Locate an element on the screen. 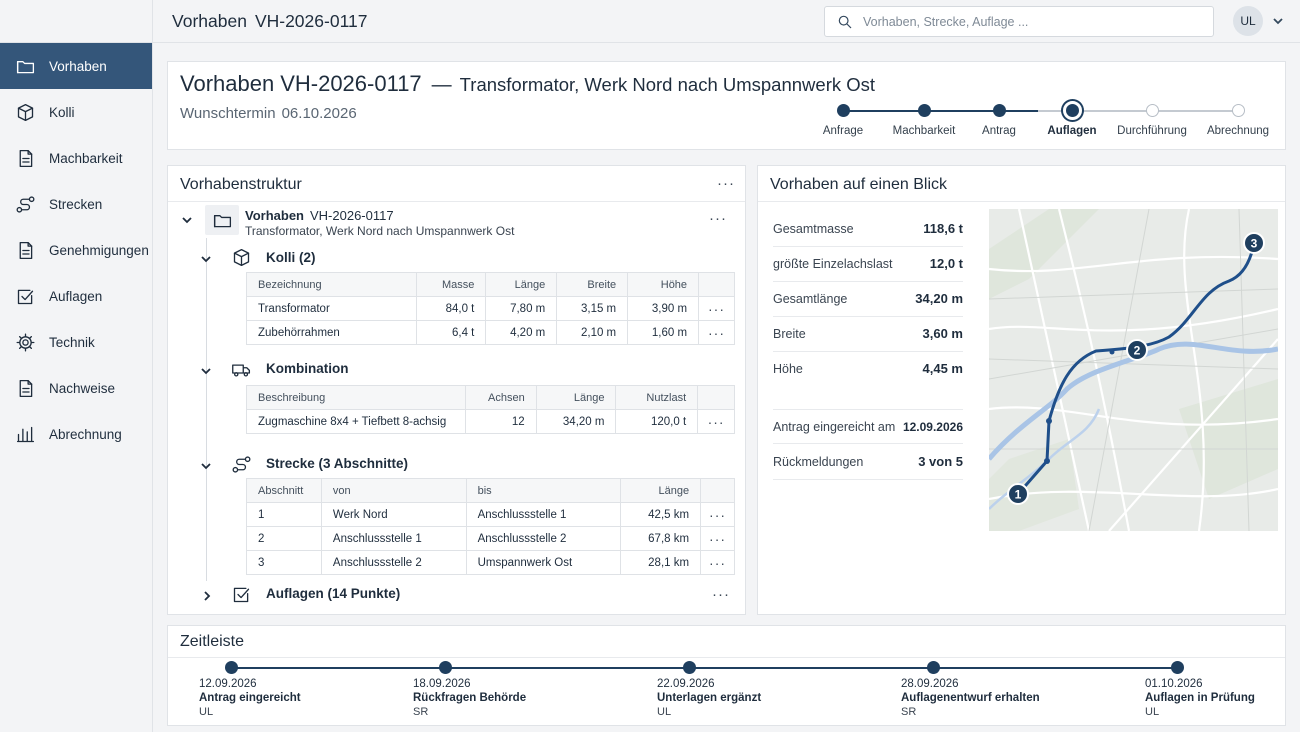 Image resolution: width=1300 pixels, height=732 pixels. step-antrag: Antrag is located at coordinates (999, 118).